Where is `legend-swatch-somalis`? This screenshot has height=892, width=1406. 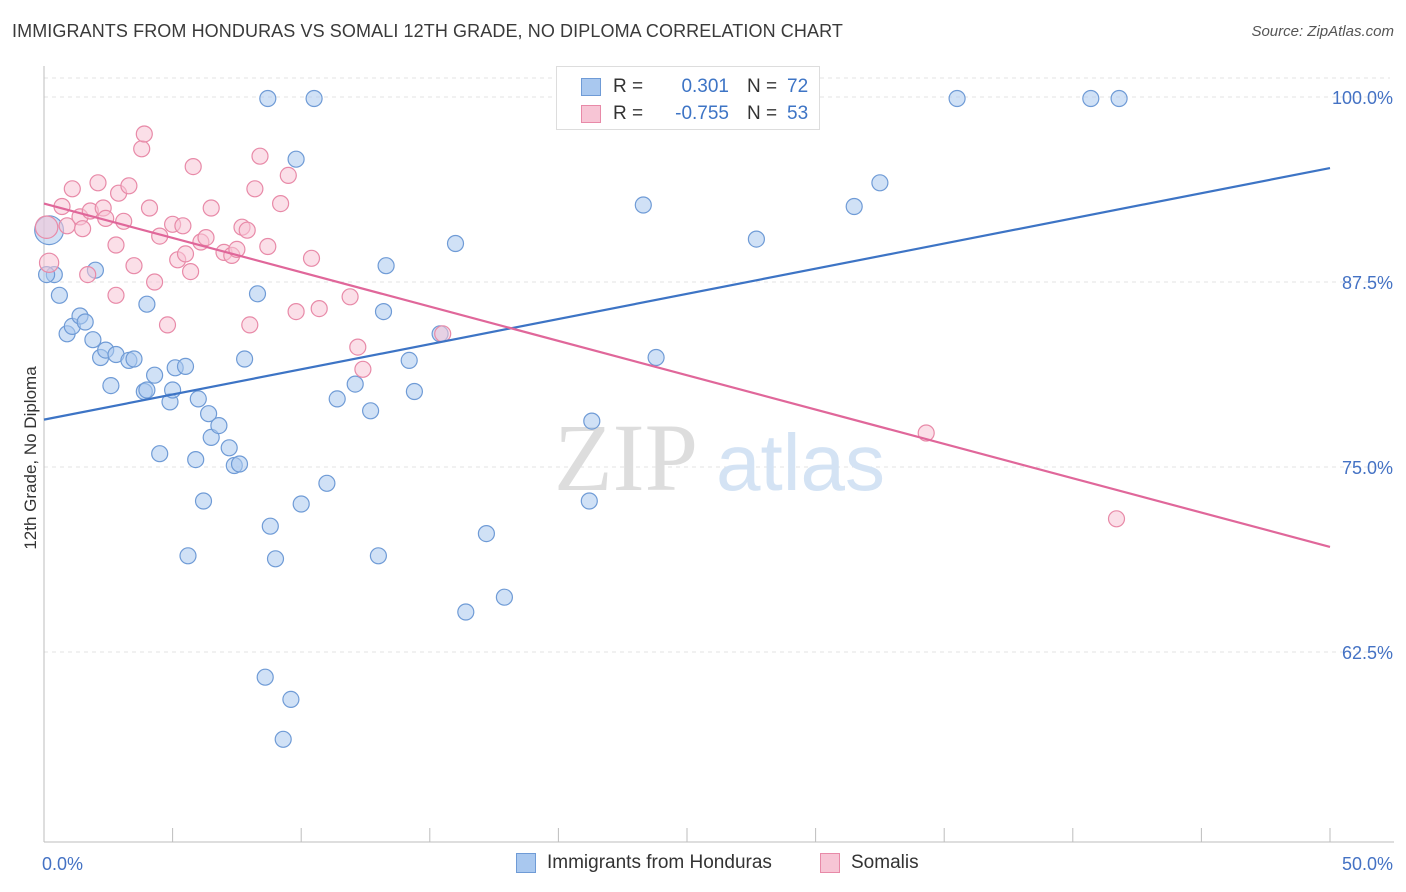
legend-swatch-somalis is located at coordinates (591, 114).